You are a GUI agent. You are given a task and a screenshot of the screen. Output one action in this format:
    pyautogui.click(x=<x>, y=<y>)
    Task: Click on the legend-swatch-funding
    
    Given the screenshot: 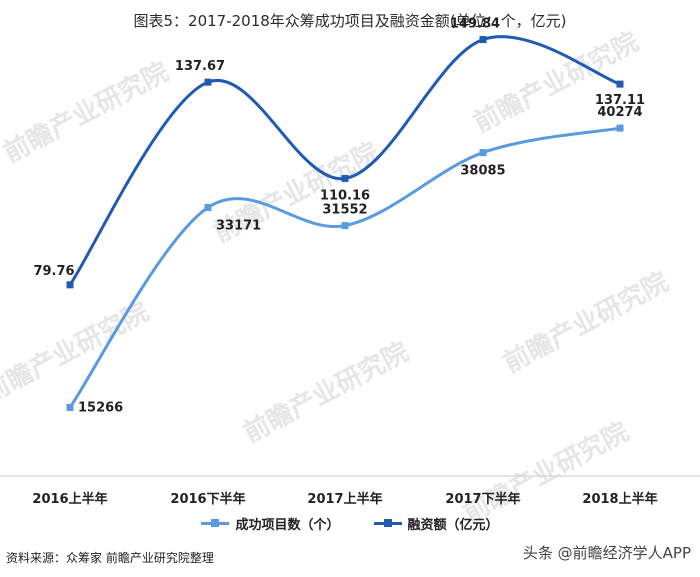 What is the action you would take?
    pyautogui.click(x=387, y=523)
    